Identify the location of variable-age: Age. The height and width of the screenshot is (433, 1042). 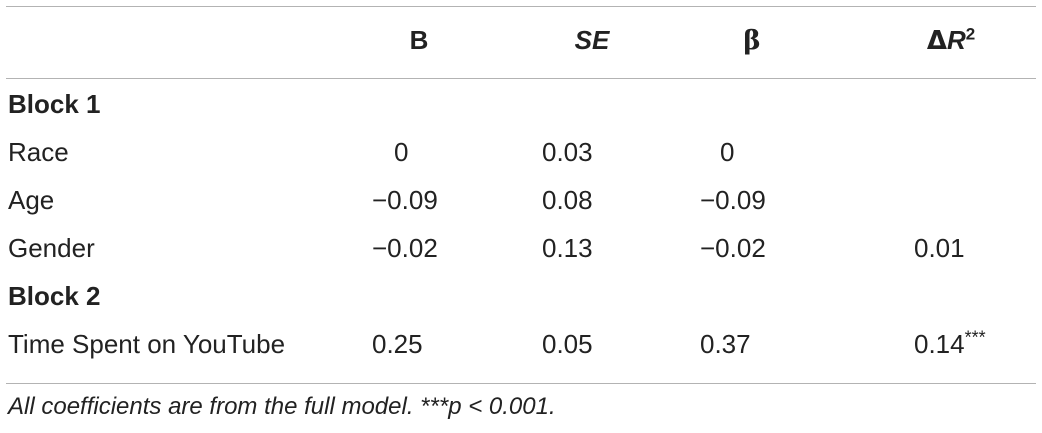
(31, 199).